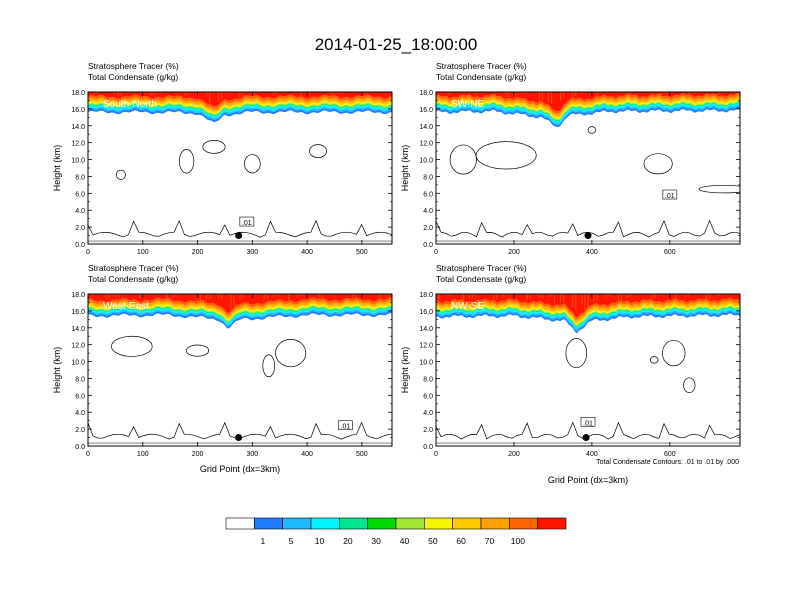 The height and width of the screenshot is (612, 792). I want to click on colorbar-label: 10, so click(320, 541).